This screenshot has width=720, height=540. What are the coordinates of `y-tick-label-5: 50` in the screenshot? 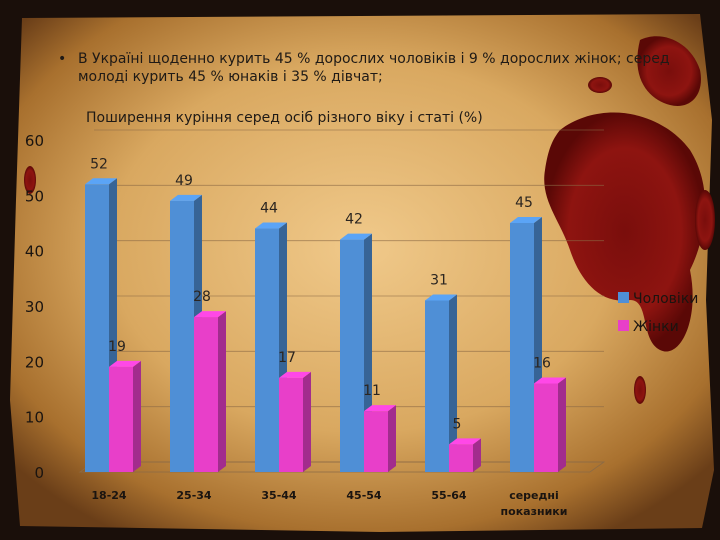 It's located at (34, 196).